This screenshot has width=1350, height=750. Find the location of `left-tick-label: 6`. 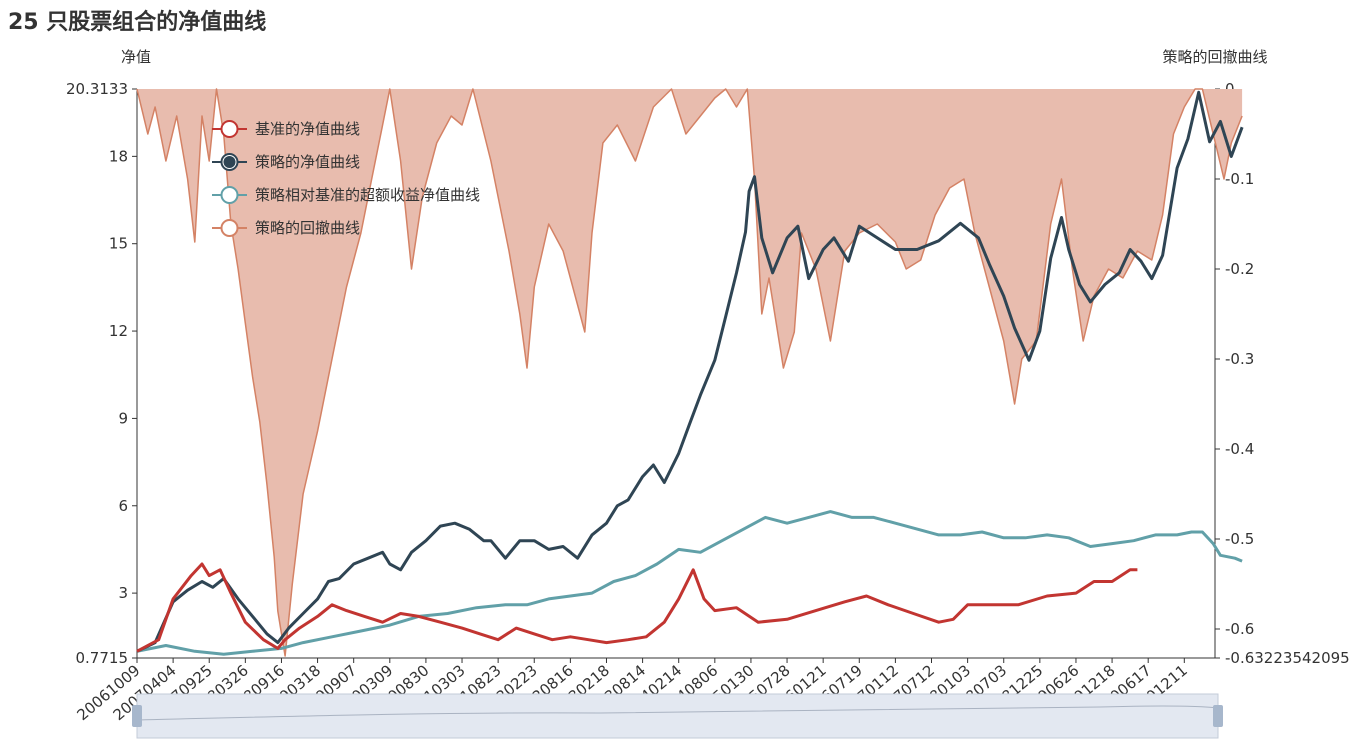

left-tick-label: 6 is located at coordinates (123, 506).